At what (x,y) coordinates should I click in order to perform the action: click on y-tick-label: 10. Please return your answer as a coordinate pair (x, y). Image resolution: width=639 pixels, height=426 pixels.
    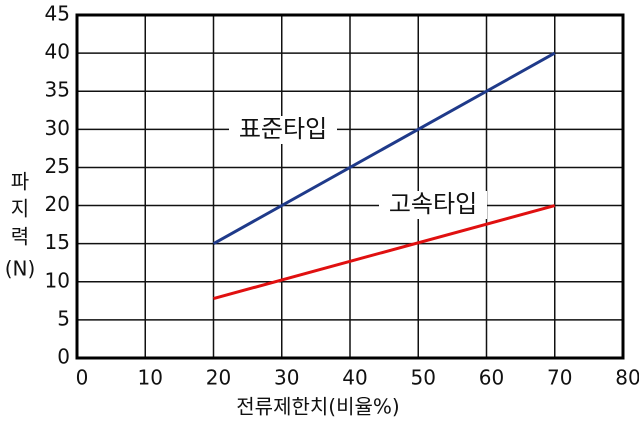
    Looking at the image, I should click on (57, 280).